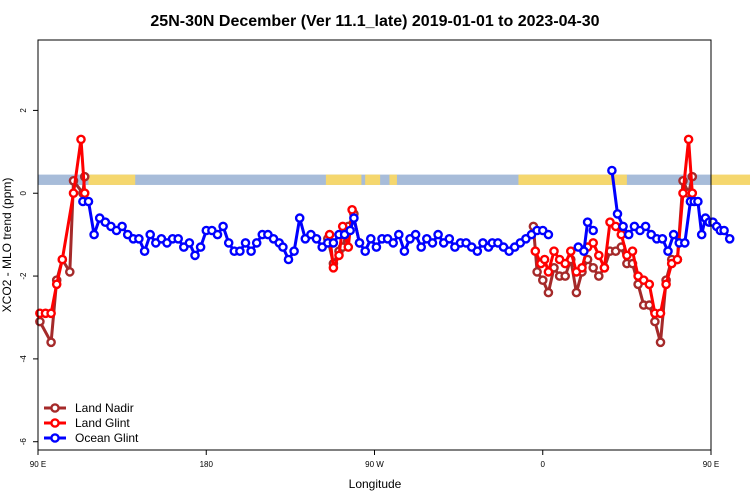 The height and width of the screenshot is (500, 750). I want to click on y-tick-label: 0, so click(23, 192).